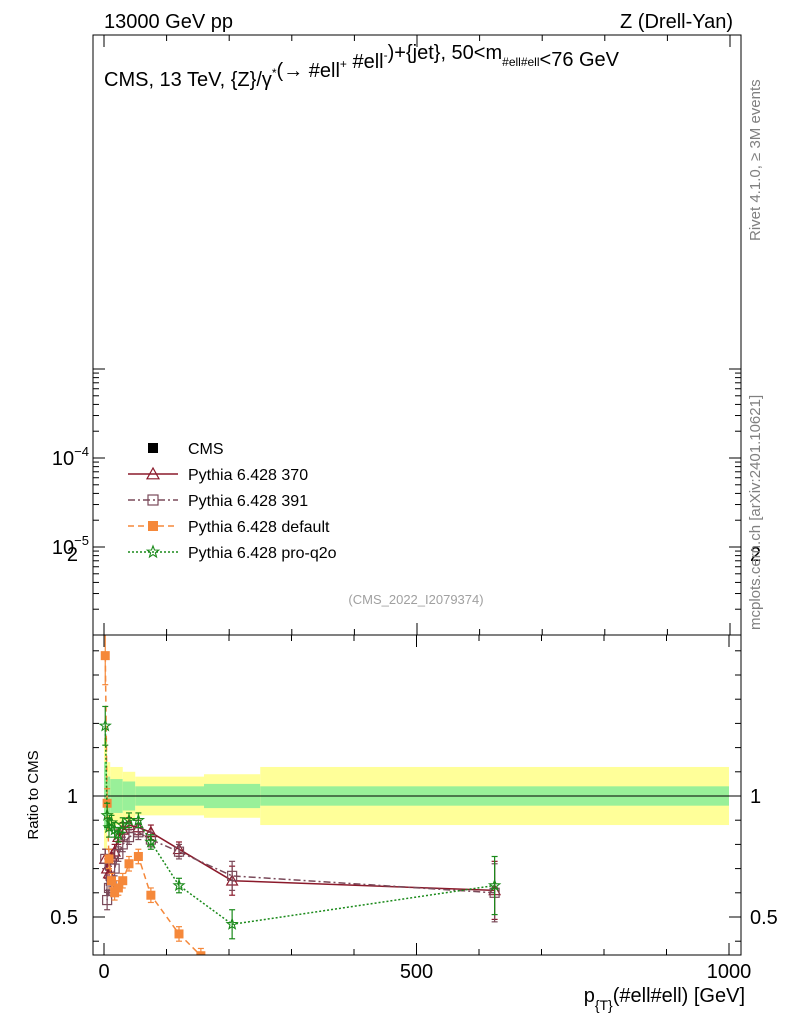 Image resolution: width=786 pixels, height=1024 pixels. Describe the element at coordinates (262, 553) in the screenshot. I see `legend-label: Pythia 6.428 pro-q2o` at that location.